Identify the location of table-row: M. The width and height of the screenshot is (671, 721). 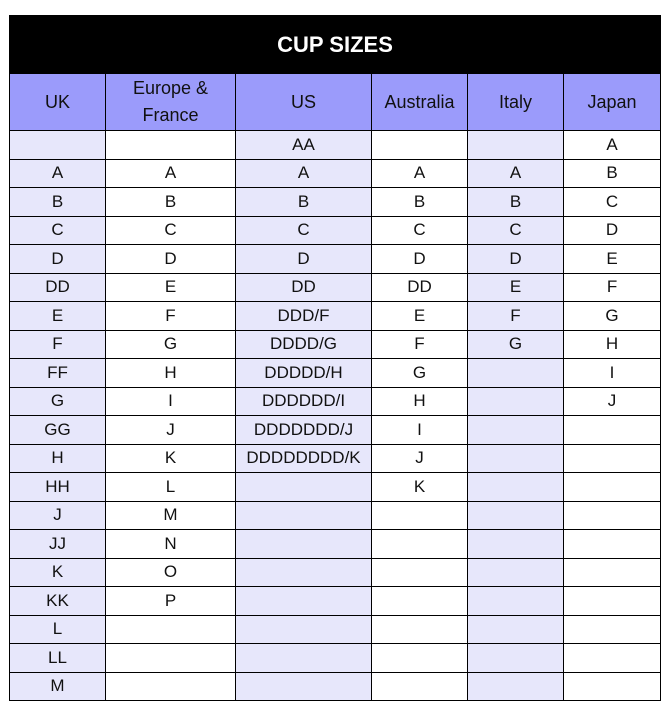
(335, 686).